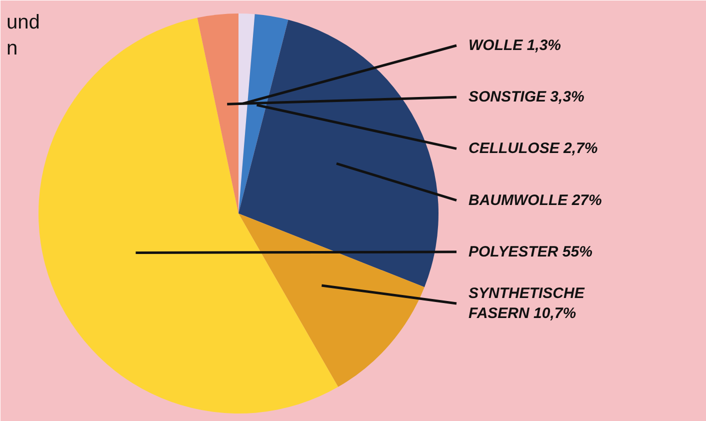  I want to click on slice-label: BAUMWOLLE 27%, so click(535, 200).